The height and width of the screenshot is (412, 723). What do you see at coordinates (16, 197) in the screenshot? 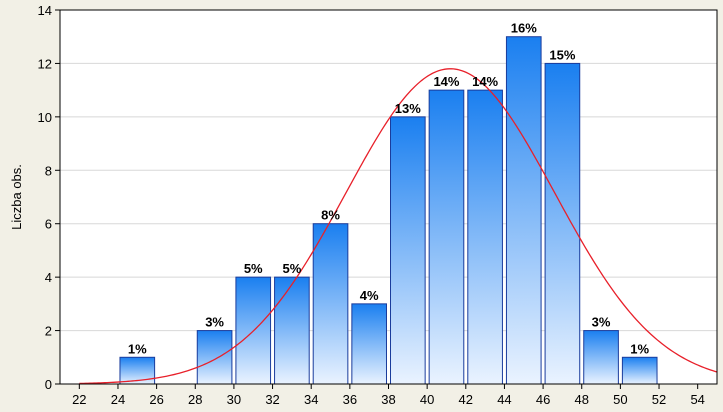
I see `y-axis-label: Liczba obs.` at bounding box center [16, 197].